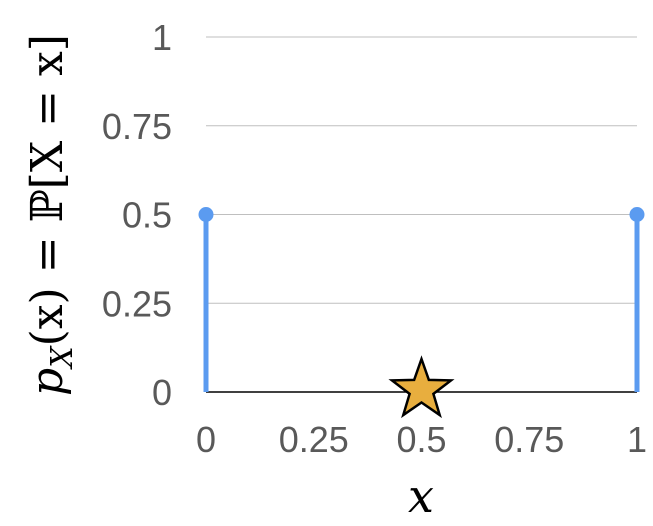  I want to click on y-tick-label-4: 1, so click(162, 37).